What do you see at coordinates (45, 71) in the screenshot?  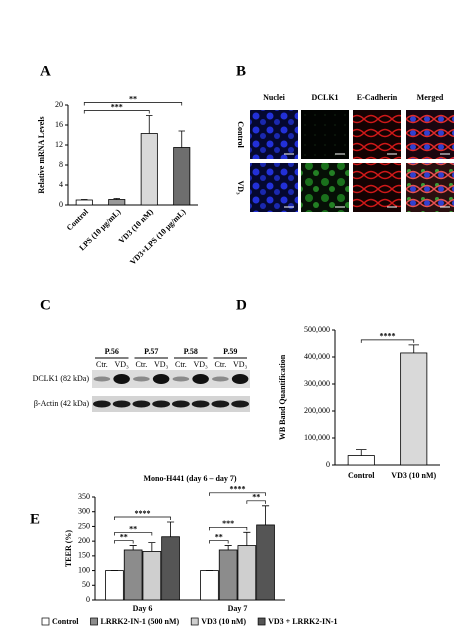 I see `panel-label: A` at bounding box center [45, 71].